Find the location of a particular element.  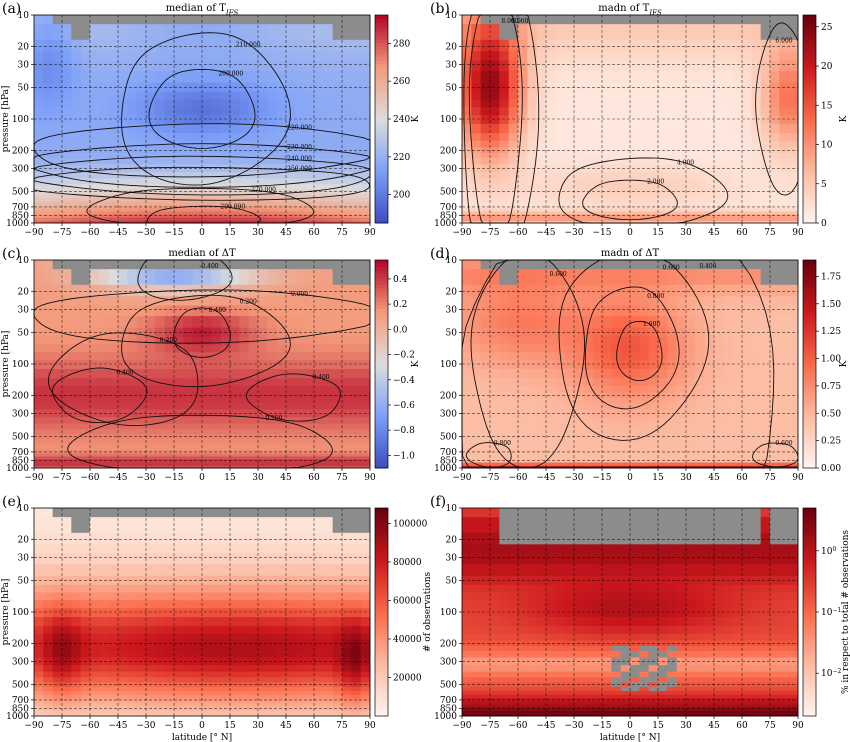

contour-label: 200.000 is located at coordinates (230, 74).